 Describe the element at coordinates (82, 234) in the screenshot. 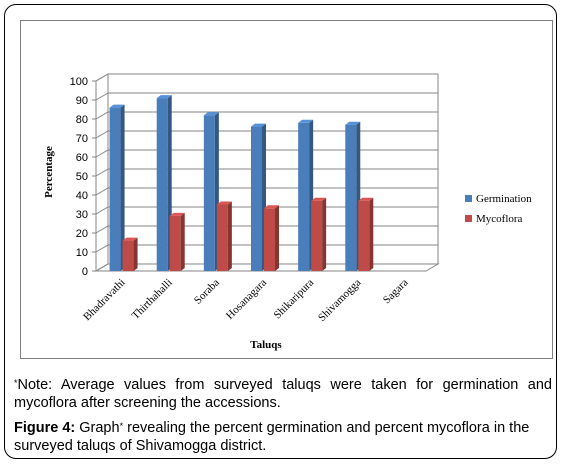

I see `y-tick-label: 20` at that location.